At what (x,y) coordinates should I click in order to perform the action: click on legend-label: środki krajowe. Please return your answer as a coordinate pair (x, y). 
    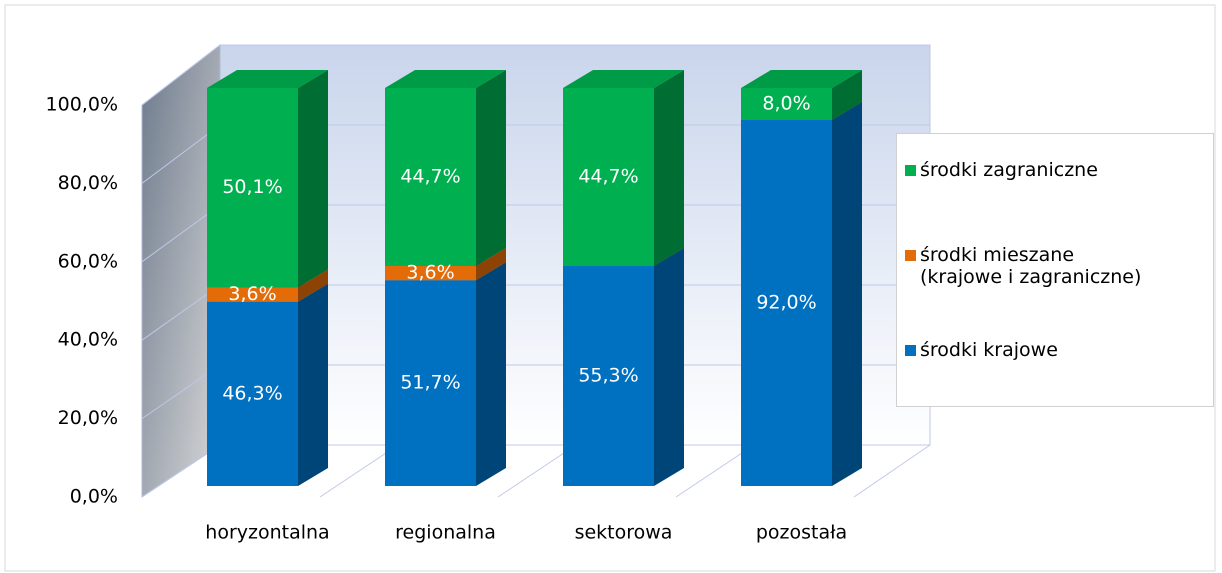
    Looking at the image, I should click on (989, 350).